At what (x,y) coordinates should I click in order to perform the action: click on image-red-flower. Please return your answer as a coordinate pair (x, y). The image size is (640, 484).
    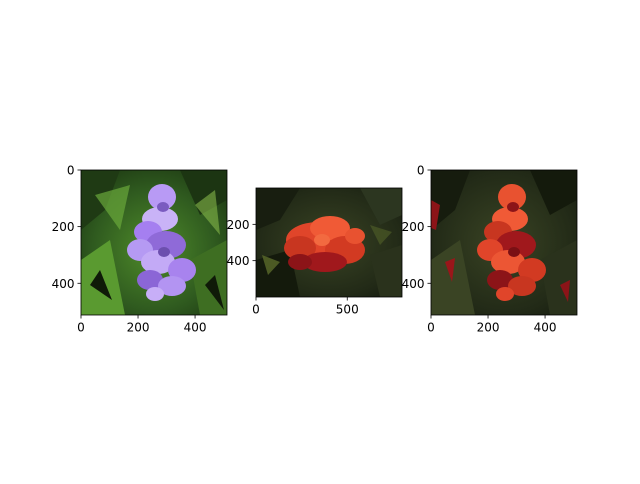
    Looking at the image, I should click on (329, 242).